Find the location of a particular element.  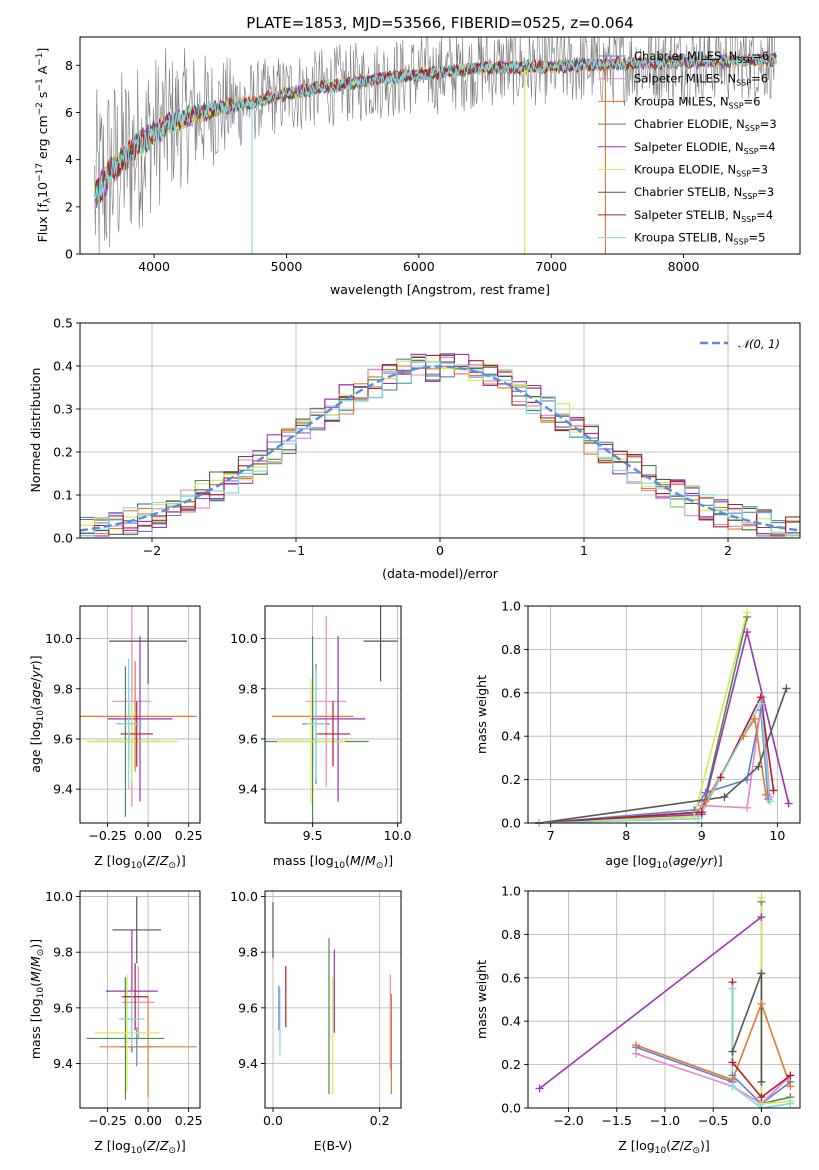

tick-label-y: 0.8 is located at coordinates (511, 649).